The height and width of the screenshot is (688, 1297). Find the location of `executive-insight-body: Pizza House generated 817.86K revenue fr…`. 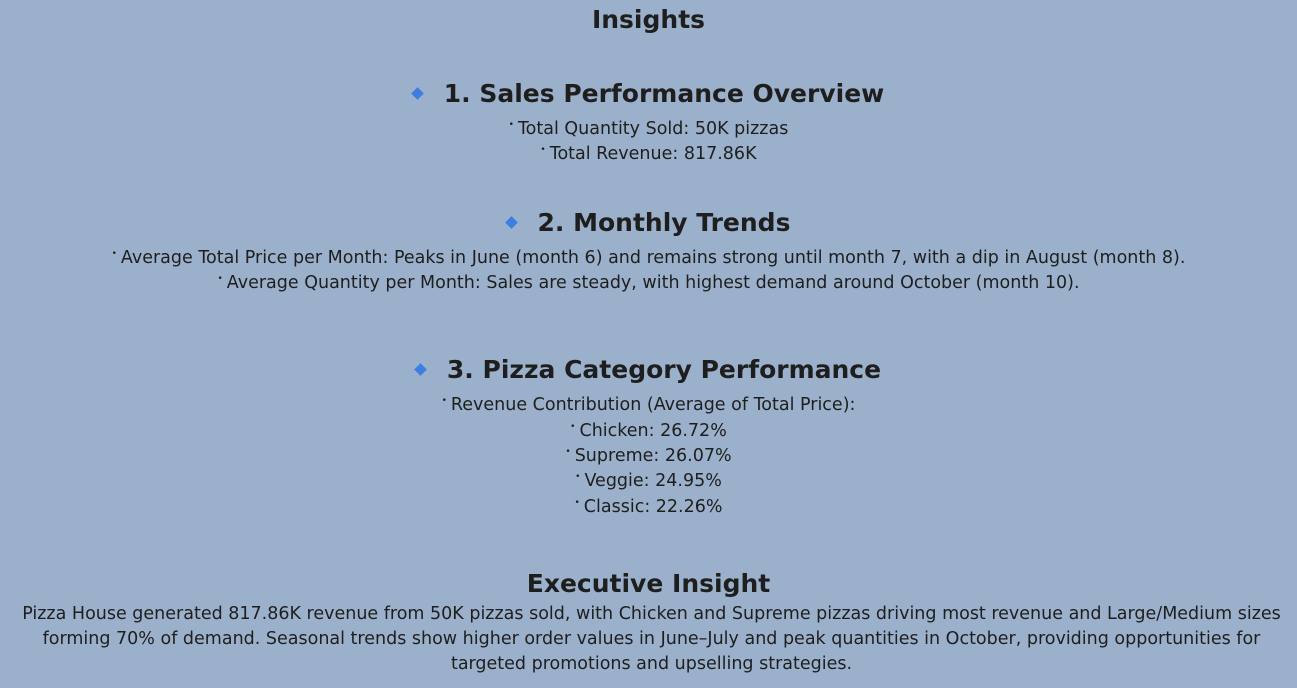

executive-insight-body: Pizza House generated 817.86K revenue fr… is located at coordinates (651, 639).